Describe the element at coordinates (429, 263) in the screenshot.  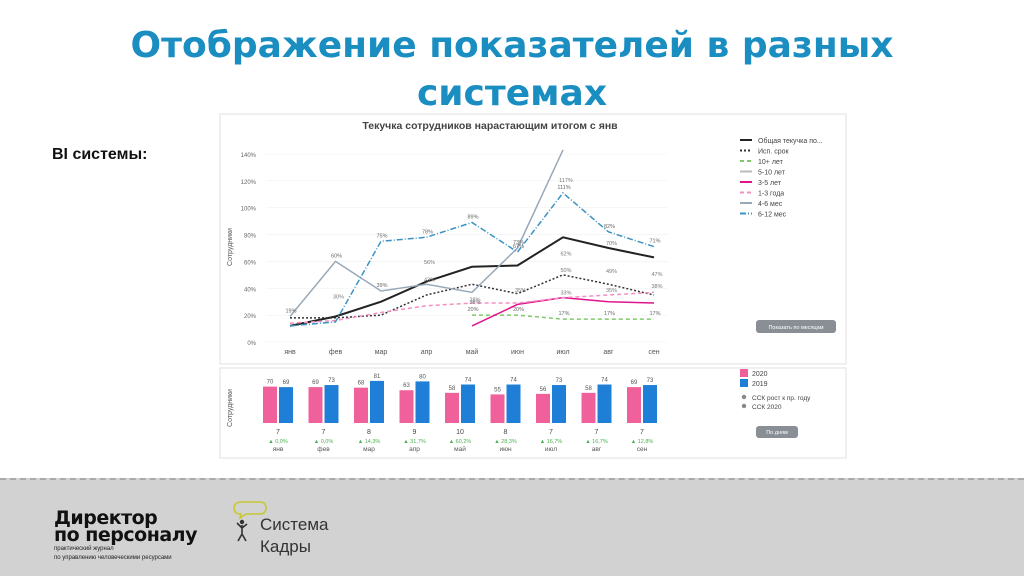
I see `data-label: 56%` at that location.